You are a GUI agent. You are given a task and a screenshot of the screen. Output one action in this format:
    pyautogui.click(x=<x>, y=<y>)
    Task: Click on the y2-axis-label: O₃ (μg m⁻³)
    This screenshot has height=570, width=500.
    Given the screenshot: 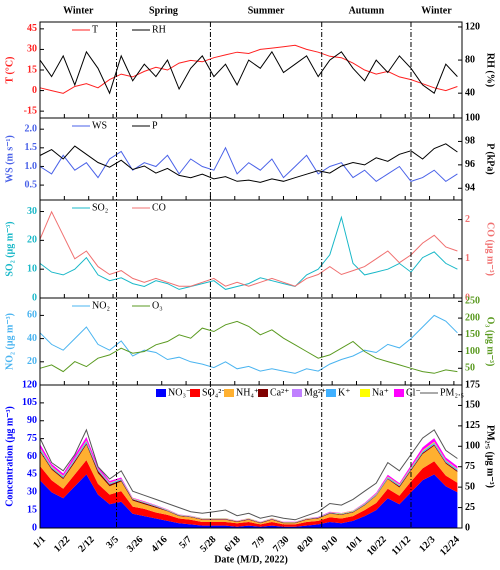 What is the action you would take?
    pyautogui.click(x=490, y=342)
    